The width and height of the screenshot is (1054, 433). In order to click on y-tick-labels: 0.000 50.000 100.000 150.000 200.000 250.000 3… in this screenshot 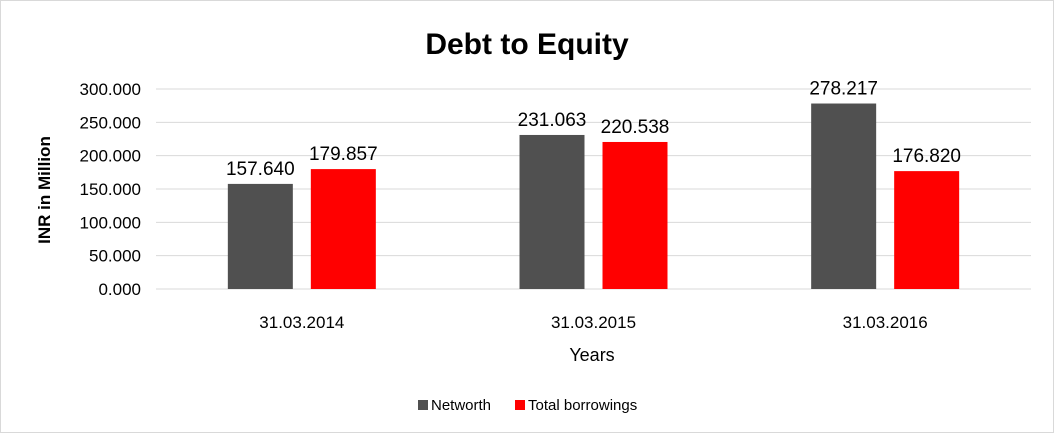, I will do `click(110, 189)`.